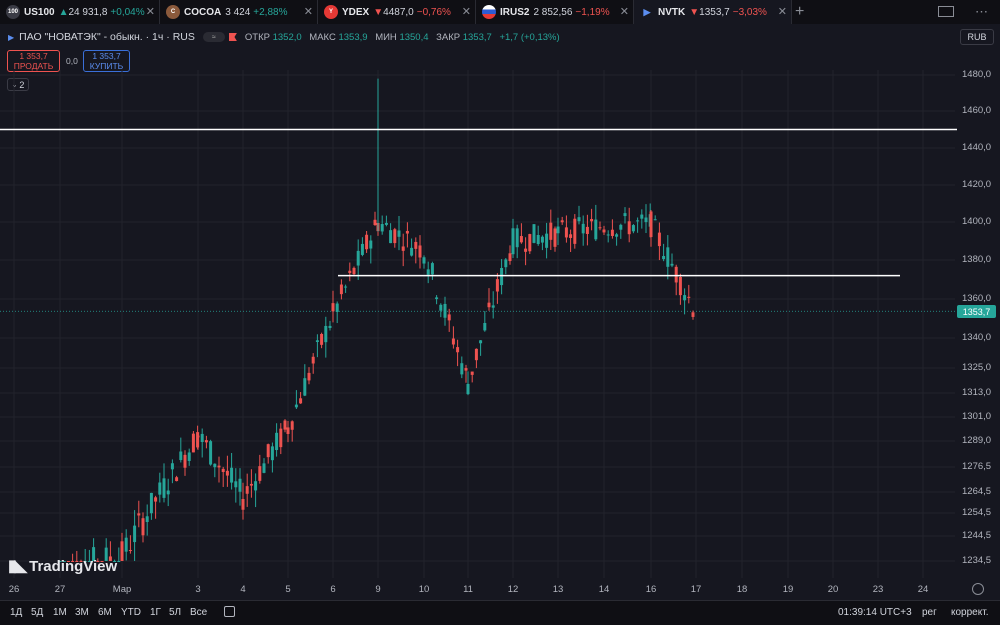  Describe the element at coordinates (80, 12) in the screenshot. I see `tab-us100: 100 US100 ▲ 24 931,8 +0,04% ✕` at that location.